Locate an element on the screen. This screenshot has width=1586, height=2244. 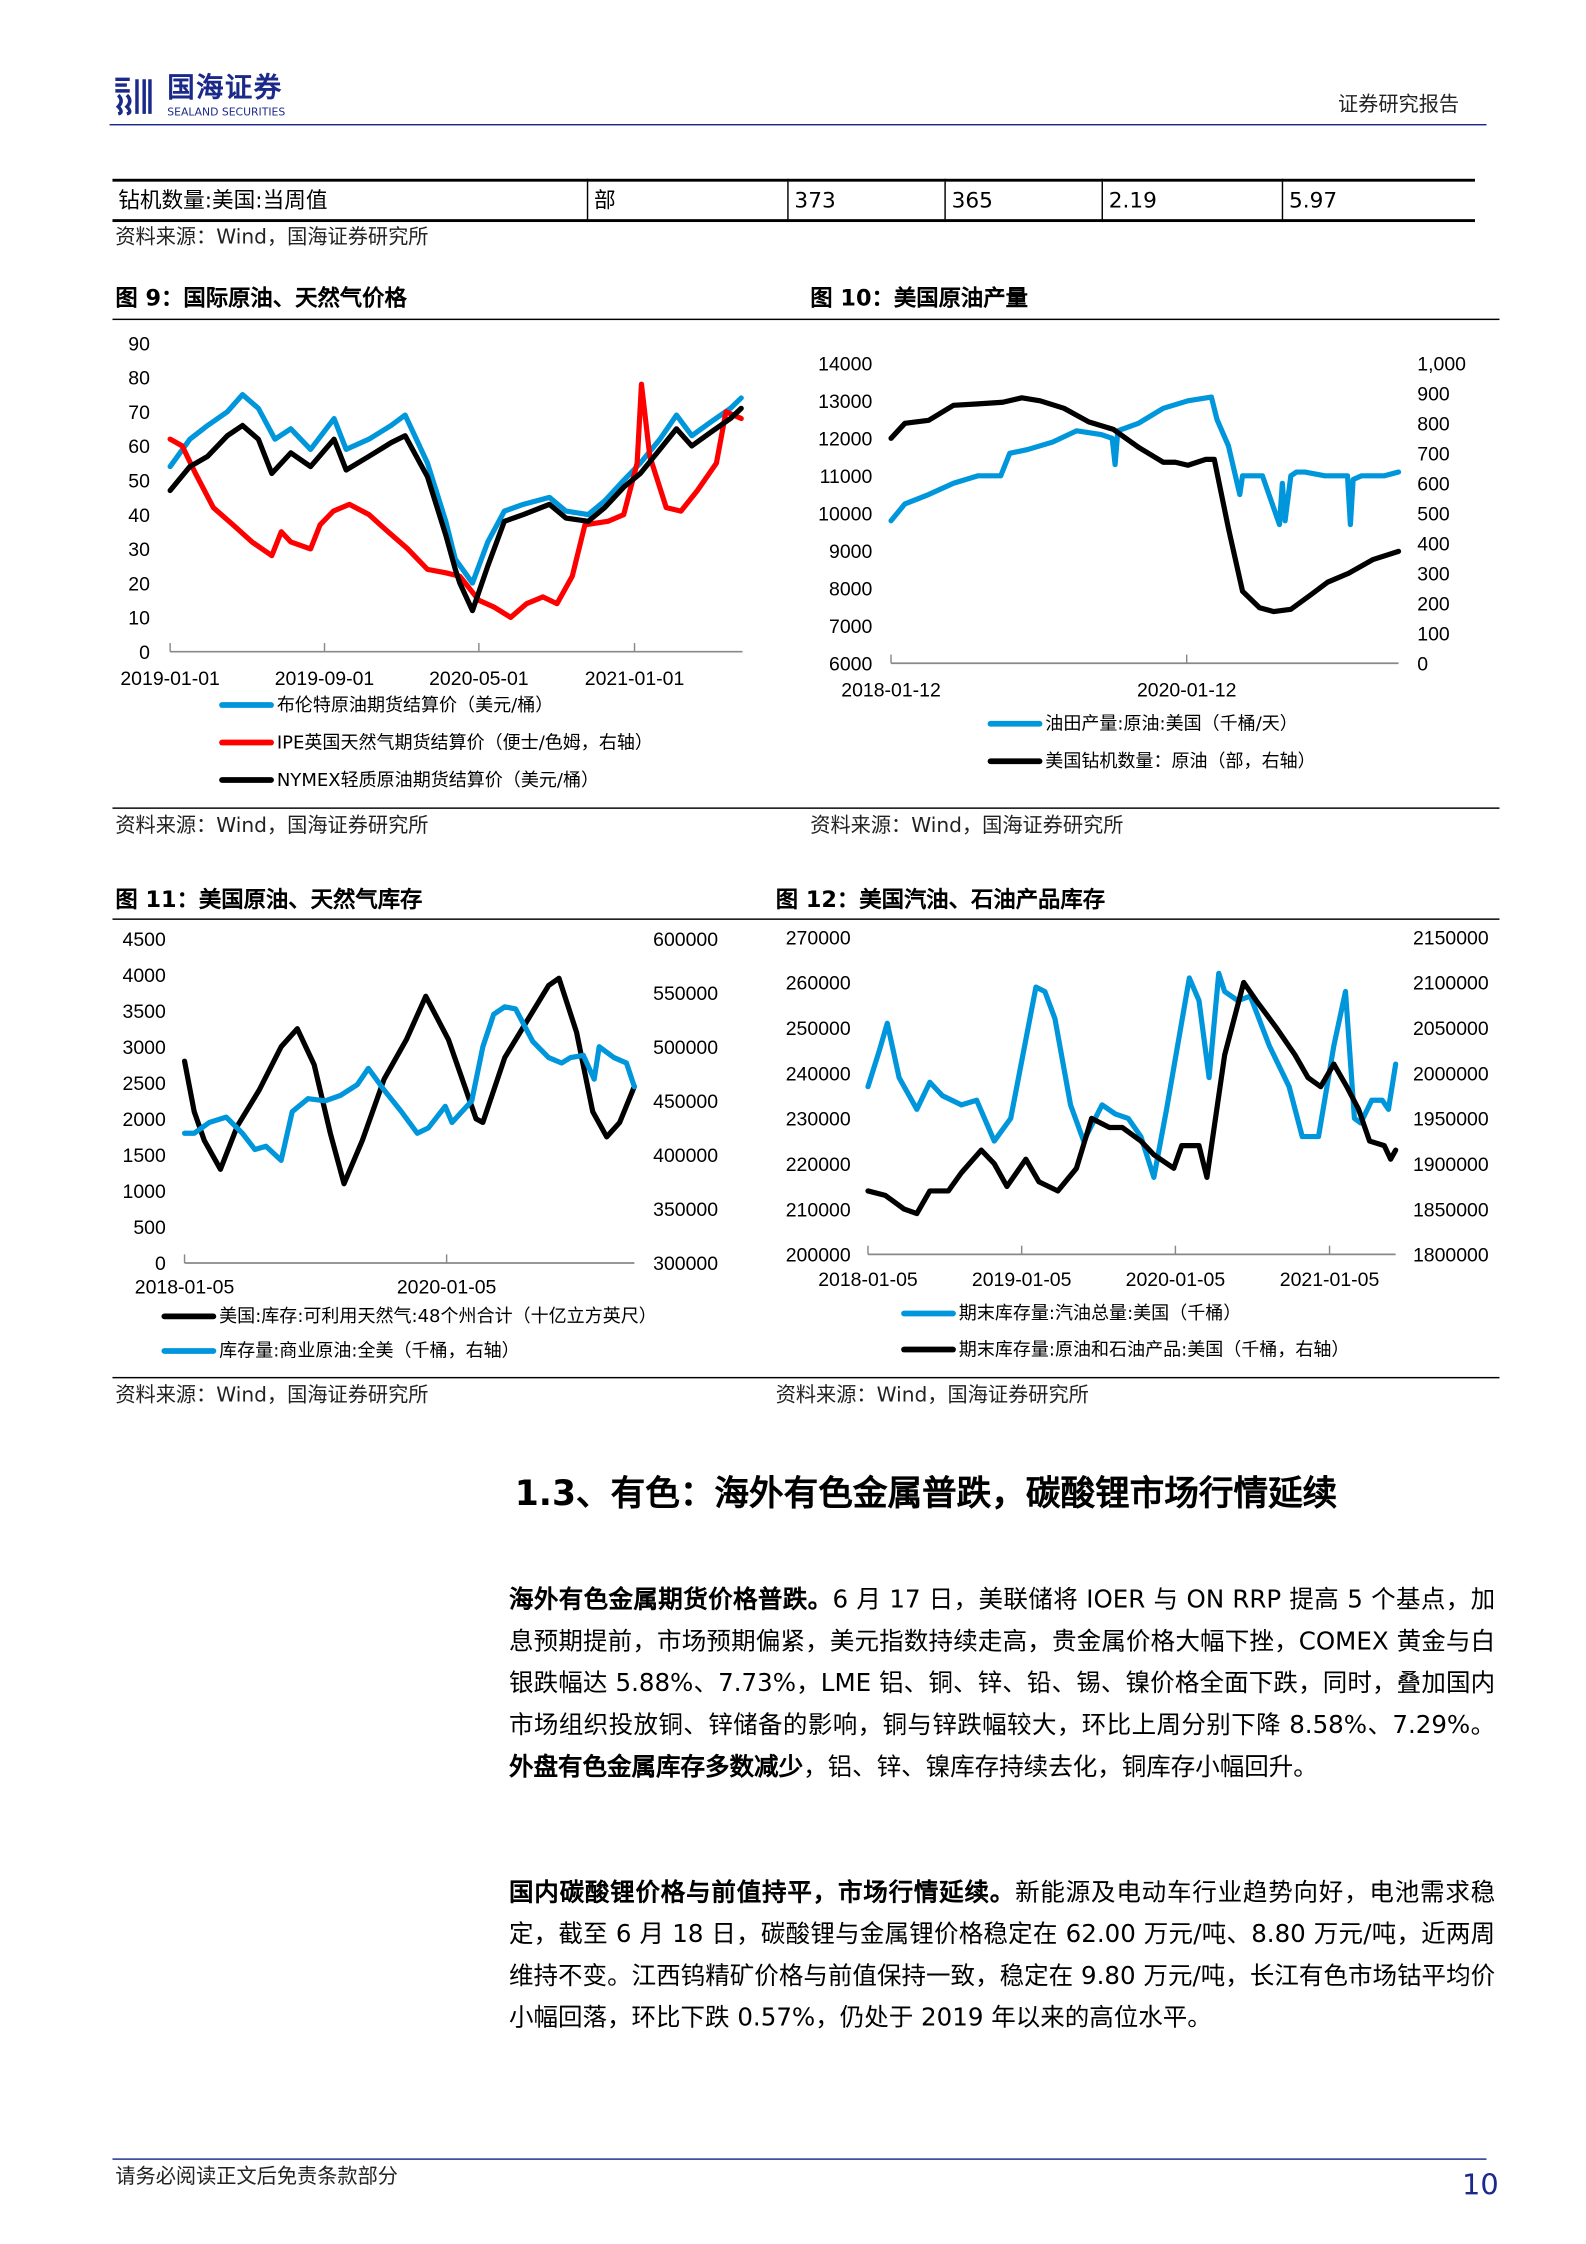
table-cell: 部 is located at coordinates (687, 200).